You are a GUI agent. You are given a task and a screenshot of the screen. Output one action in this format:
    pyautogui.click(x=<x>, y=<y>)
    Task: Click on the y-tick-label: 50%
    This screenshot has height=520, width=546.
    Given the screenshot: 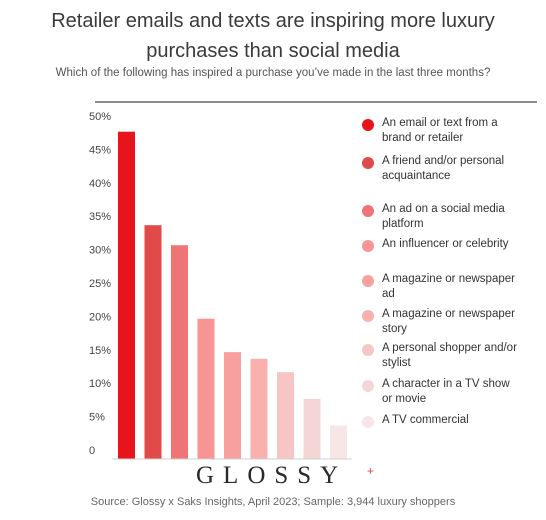 What is the action you would take?
    pyautogui.click(x=100, y=117)
    